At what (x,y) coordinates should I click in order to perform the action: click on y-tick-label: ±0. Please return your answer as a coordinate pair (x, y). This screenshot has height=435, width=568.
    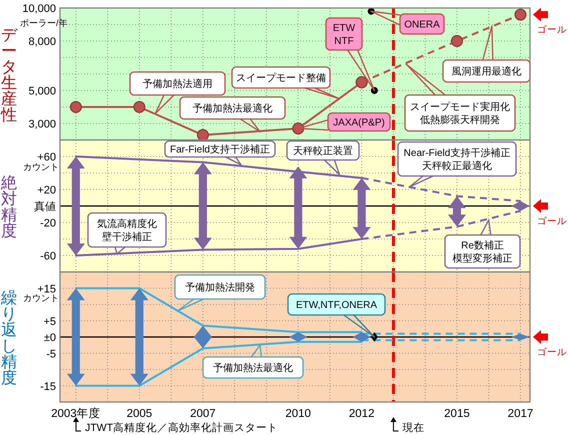
    Looking at the image, I should click on (50, 338).